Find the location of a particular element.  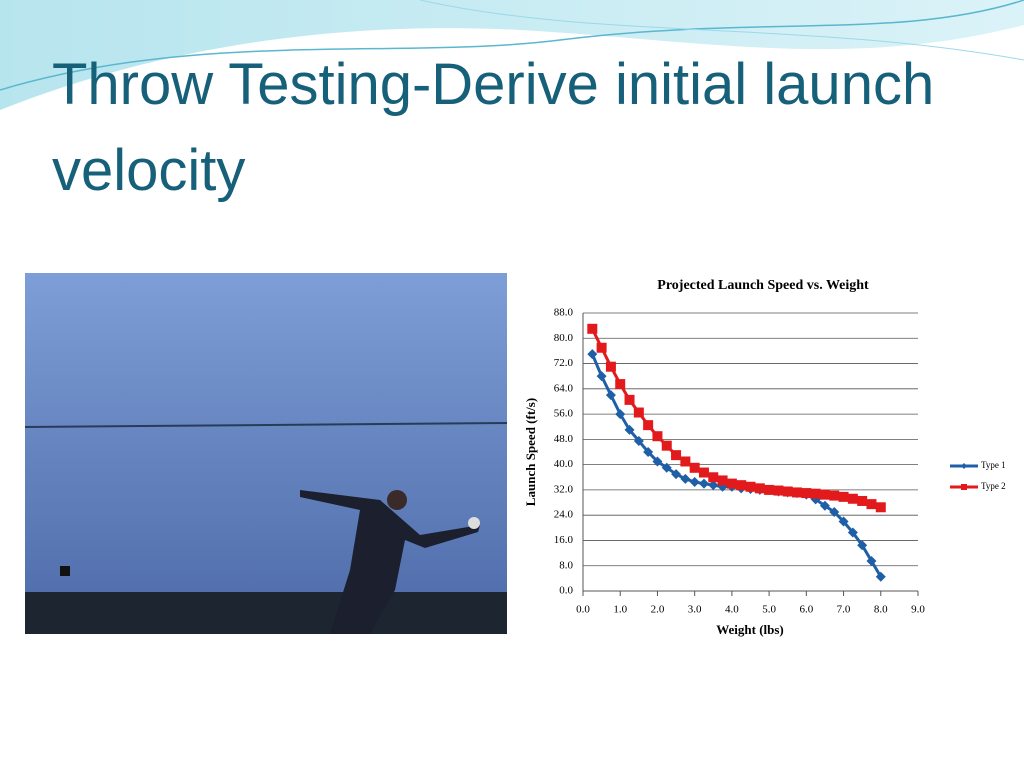

y-tick-label: 80.0 is located at coordinates (564, 338).